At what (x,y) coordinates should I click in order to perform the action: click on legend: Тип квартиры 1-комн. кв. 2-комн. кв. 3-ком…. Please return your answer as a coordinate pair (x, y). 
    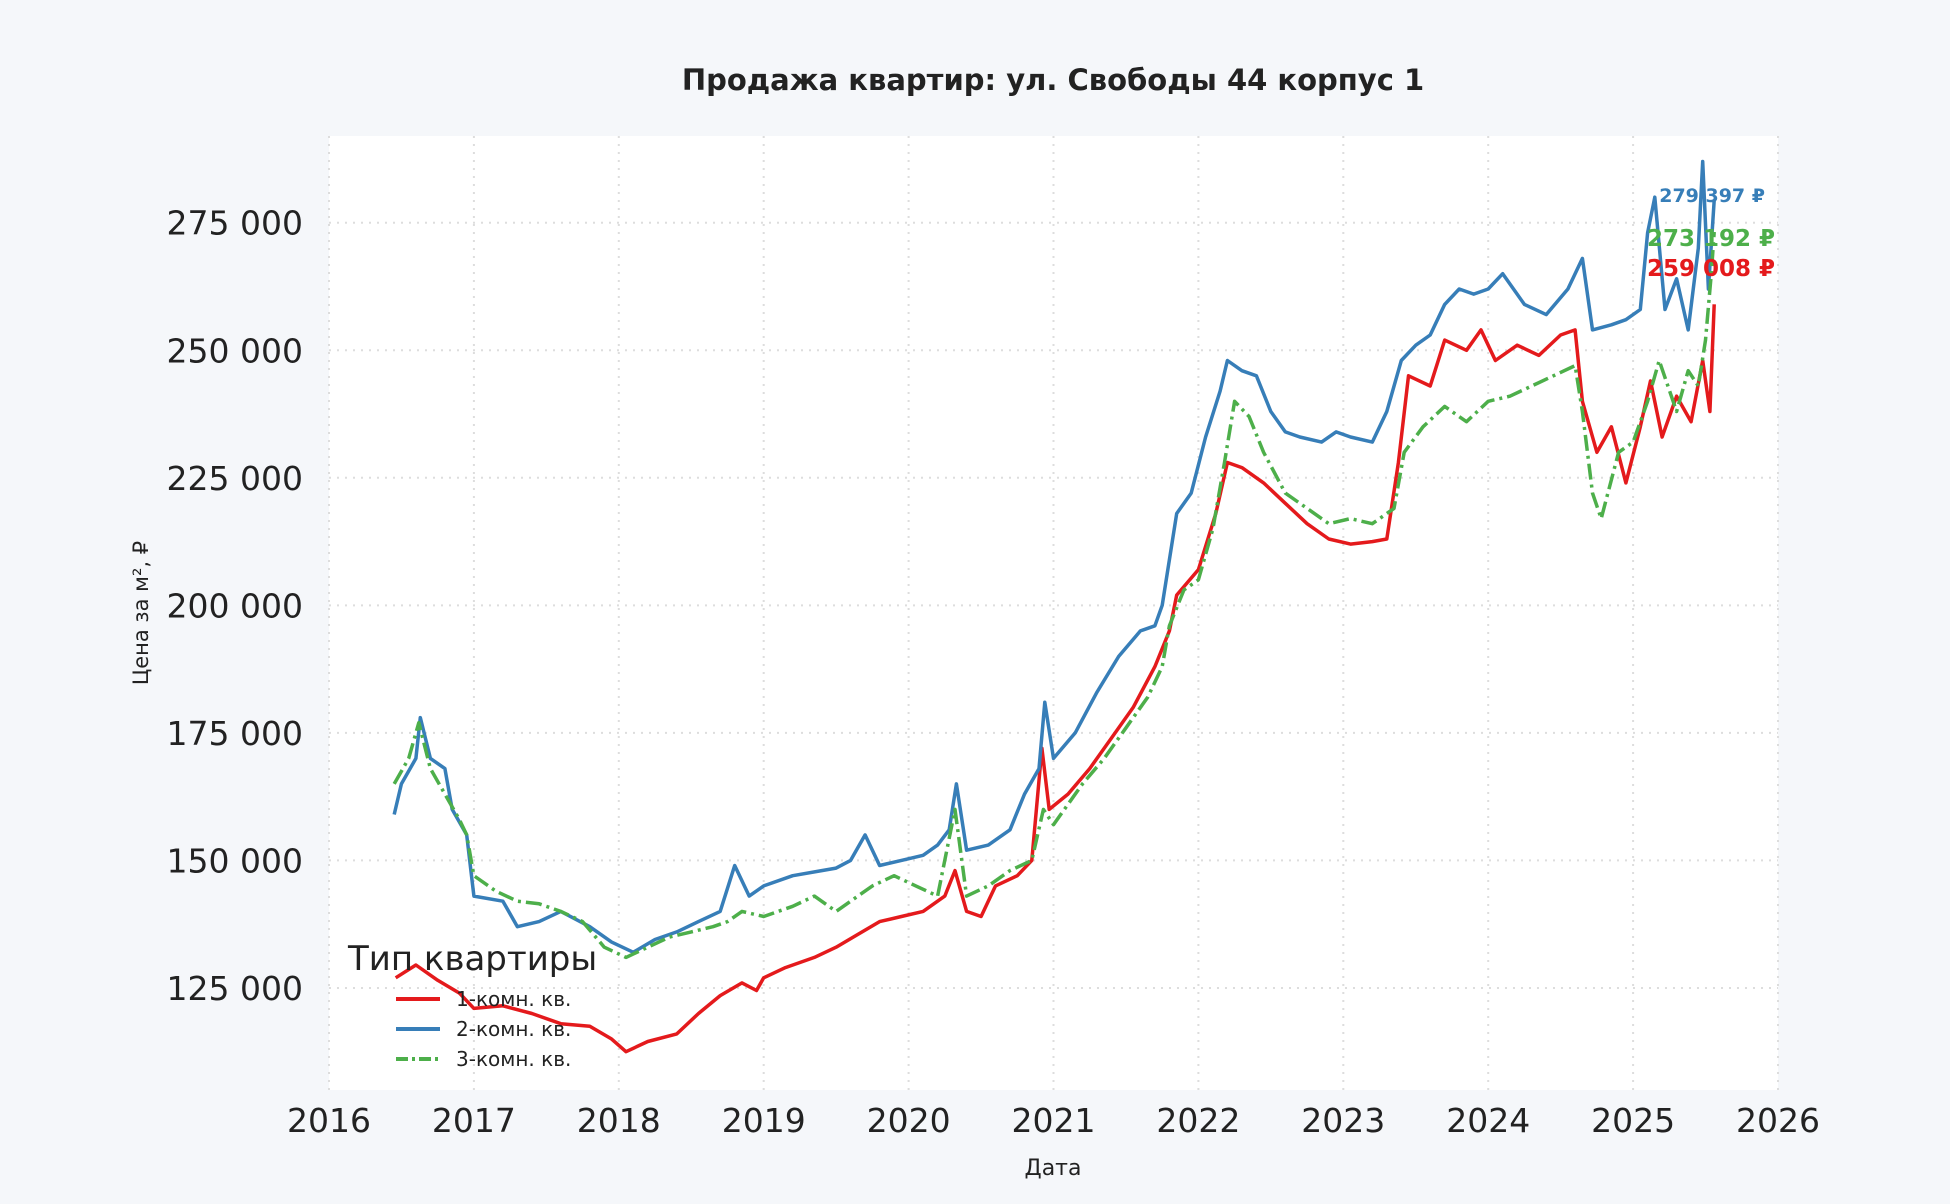
    Looking at the image, I should click on (472, 1005).